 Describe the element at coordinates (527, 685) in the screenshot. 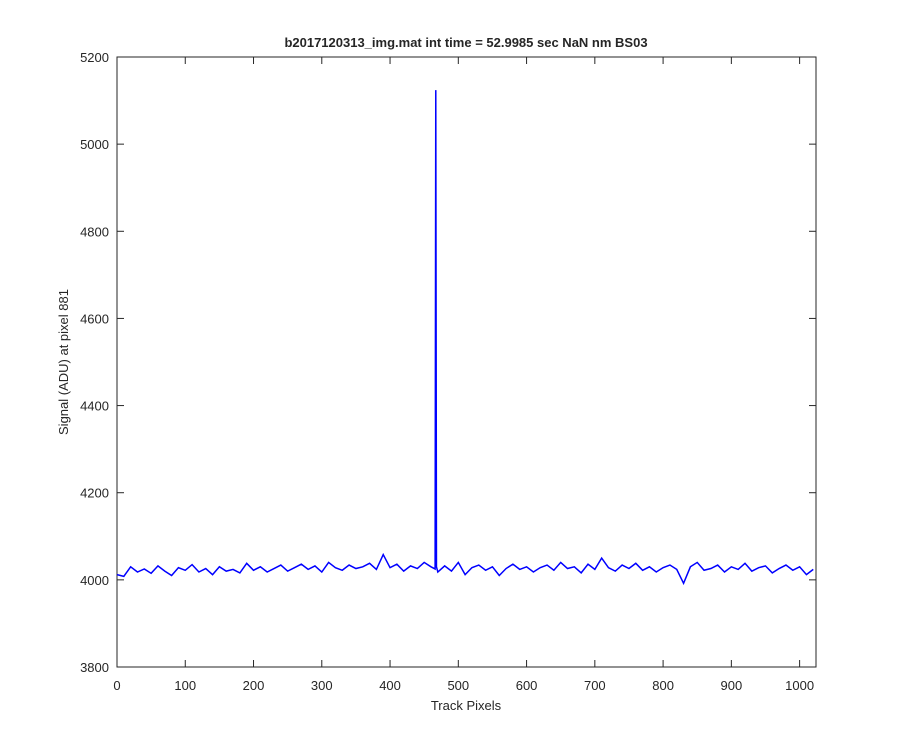

I see `x-tick-label: 600` at that location.